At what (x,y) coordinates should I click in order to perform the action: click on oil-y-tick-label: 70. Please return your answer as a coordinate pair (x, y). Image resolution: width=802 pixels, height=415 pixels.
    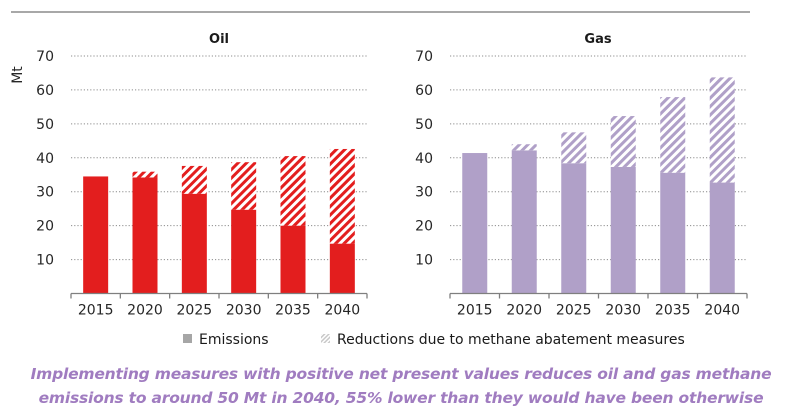
    Looking at the image, I should click on (45, 57).